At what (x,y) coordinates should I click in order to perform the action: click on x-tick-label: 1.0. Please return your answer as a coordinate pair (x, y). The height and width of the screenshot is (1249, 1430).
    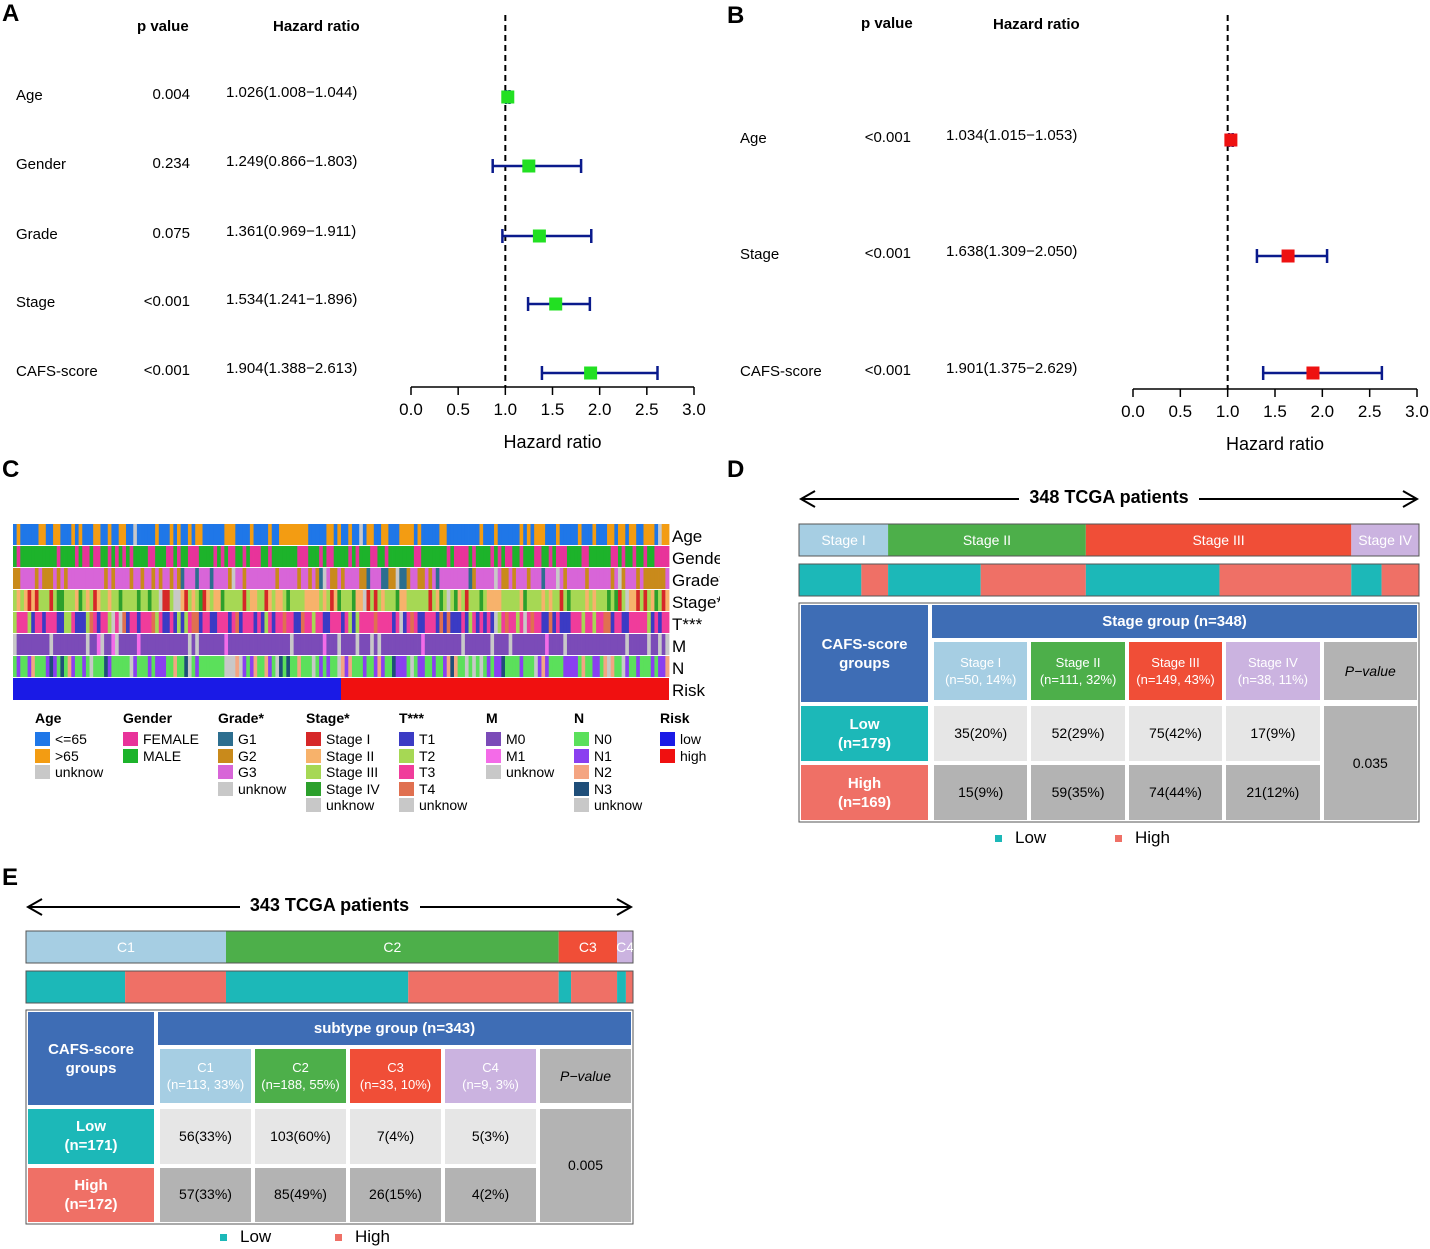
    Looking at the image, I should click on (506, 409).